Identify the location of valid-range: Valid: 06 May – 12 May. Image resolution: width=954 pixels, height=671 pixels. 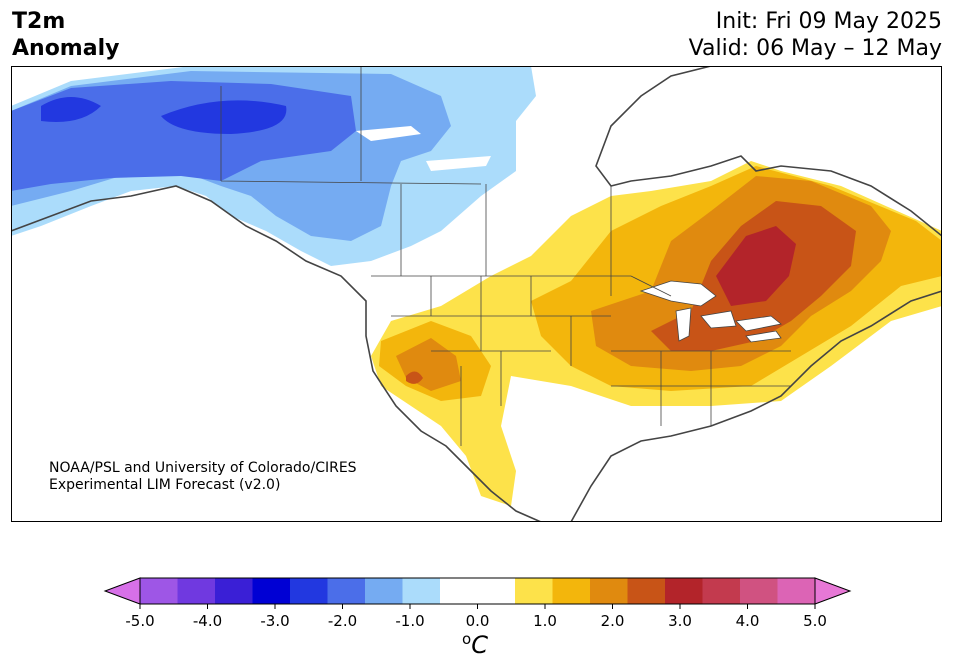
(815, 48).